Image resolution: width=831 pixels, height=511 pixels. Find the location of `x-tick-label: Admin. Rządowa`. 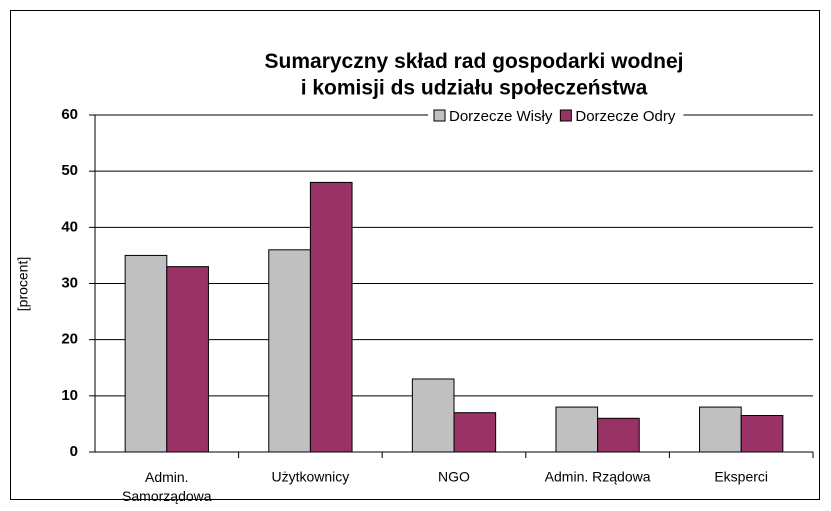

x-tick-label: Admin. Rządowa is located at coordinates (598, 477).